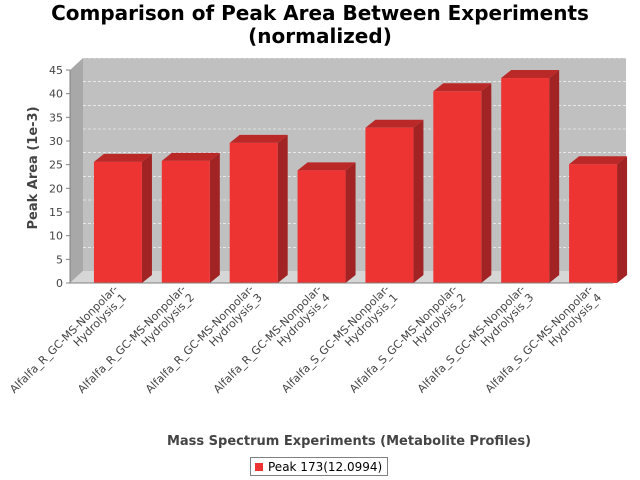 This screenshot has height=480, width=640. What do you see at coordinates (320, 36) in the screenshot?
I see `chart-title-line-2: (normalized)` at bounding box center [320, 36].